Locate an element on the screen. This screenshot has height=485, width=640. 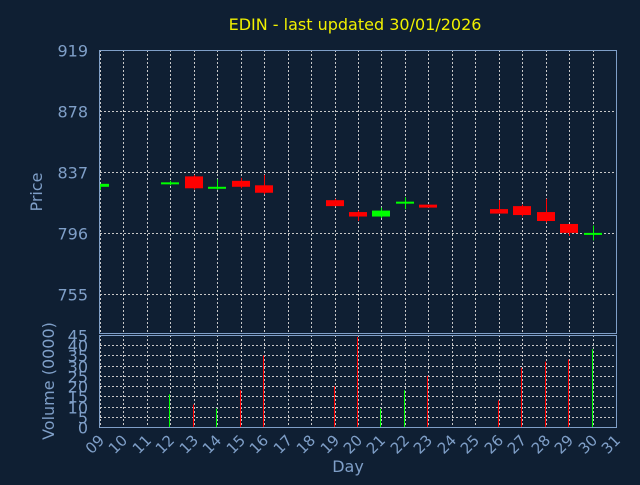
volume-tick-label: 30 is located at coordinates (78, 367).